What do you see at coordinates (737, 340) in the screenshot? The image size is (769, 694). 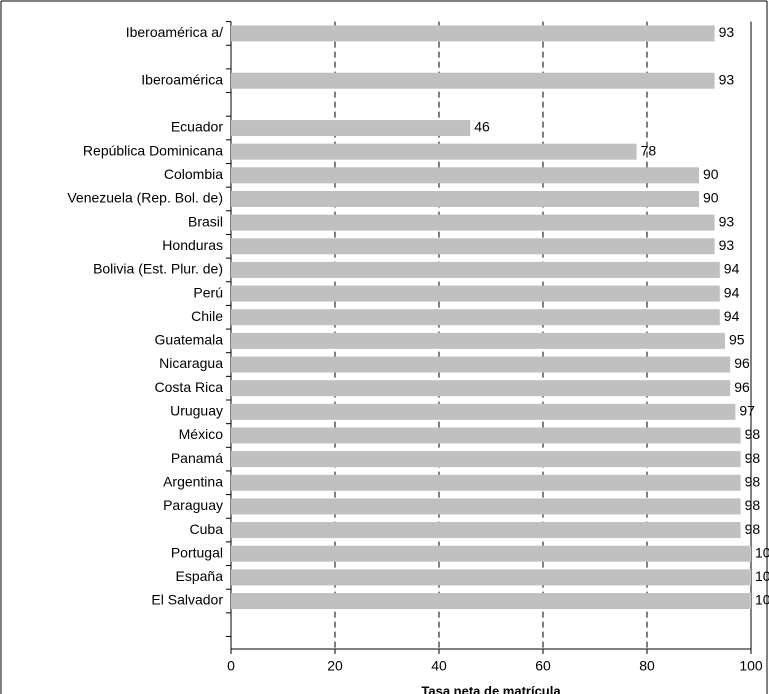 I see `value-label: 95` at bounding box center [737, 340].